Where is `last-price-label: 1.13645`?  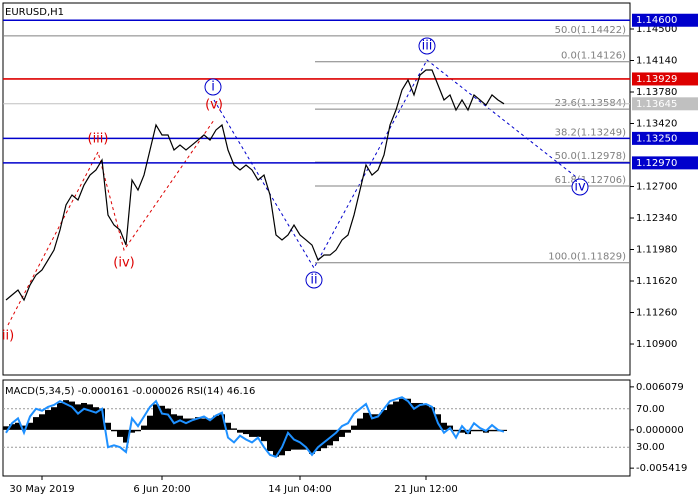 last-price-label: 1.13645 is located at coordinates (656, 104).